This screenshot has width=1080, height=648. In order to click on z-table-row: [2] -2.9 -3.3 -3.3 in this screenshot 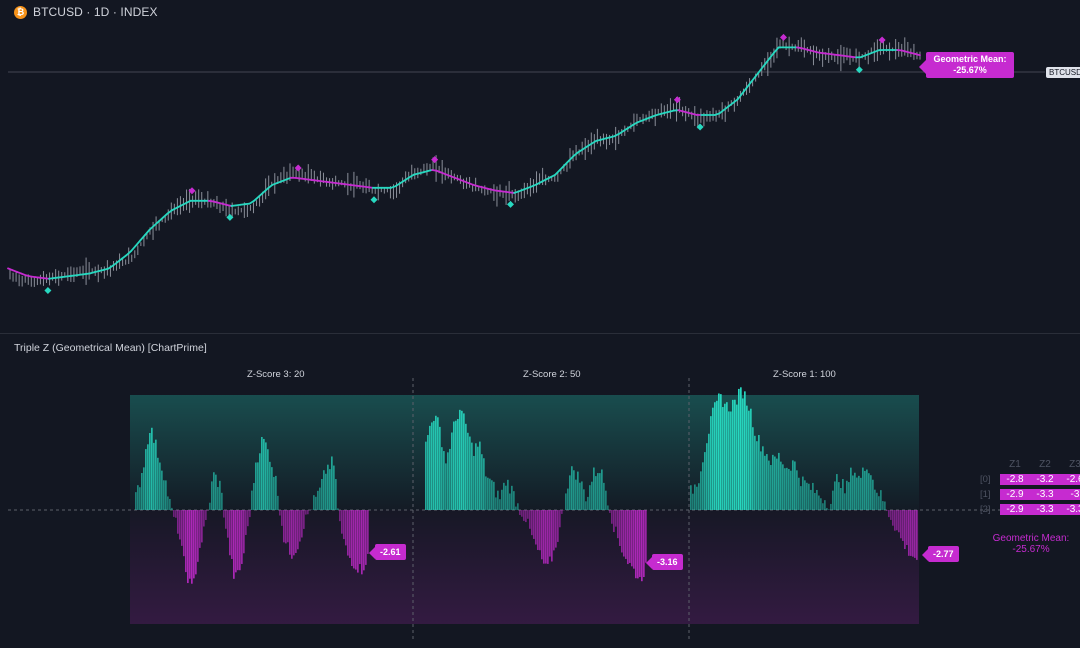, I will do `click(1030, 509)`.